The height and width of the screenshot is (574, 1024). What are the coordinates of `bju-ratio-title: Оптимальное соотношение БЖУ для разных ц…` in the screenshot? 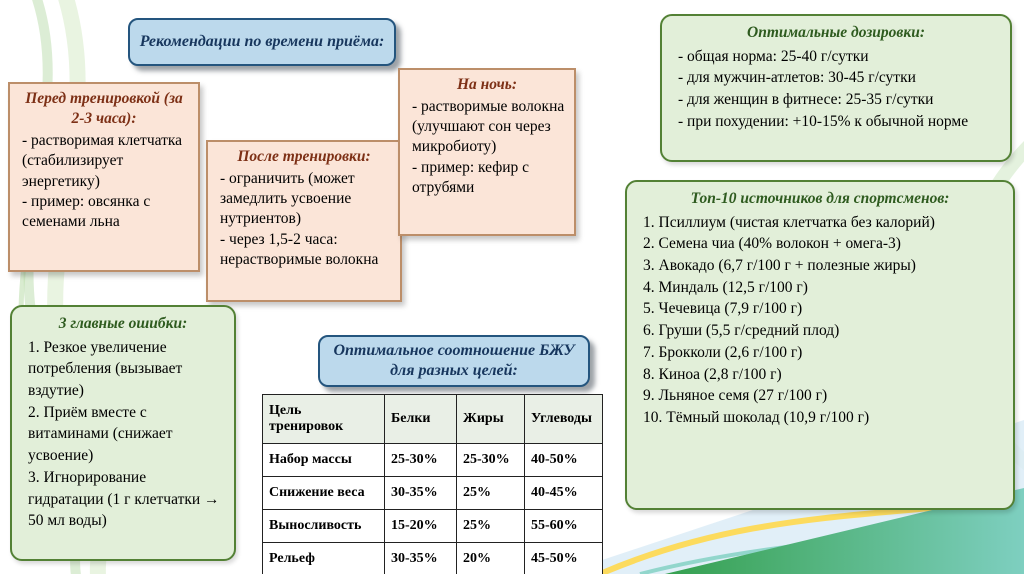 It's located at (454, 360).